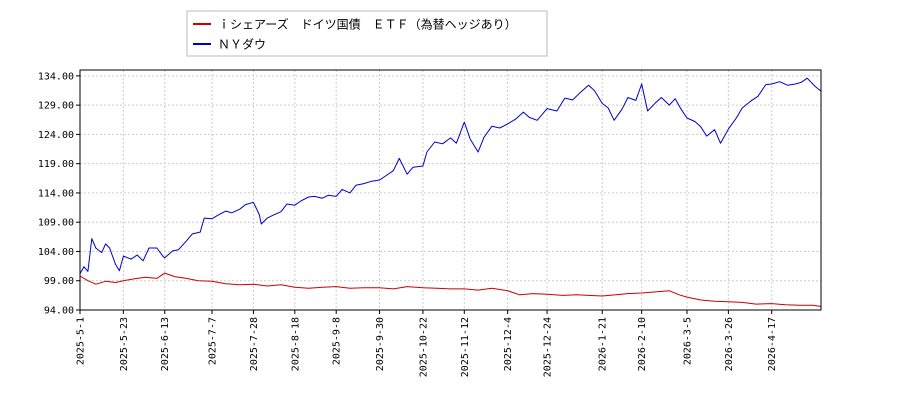 The image size is (900, 400). I want to click on legend-box, so click(367, 33).